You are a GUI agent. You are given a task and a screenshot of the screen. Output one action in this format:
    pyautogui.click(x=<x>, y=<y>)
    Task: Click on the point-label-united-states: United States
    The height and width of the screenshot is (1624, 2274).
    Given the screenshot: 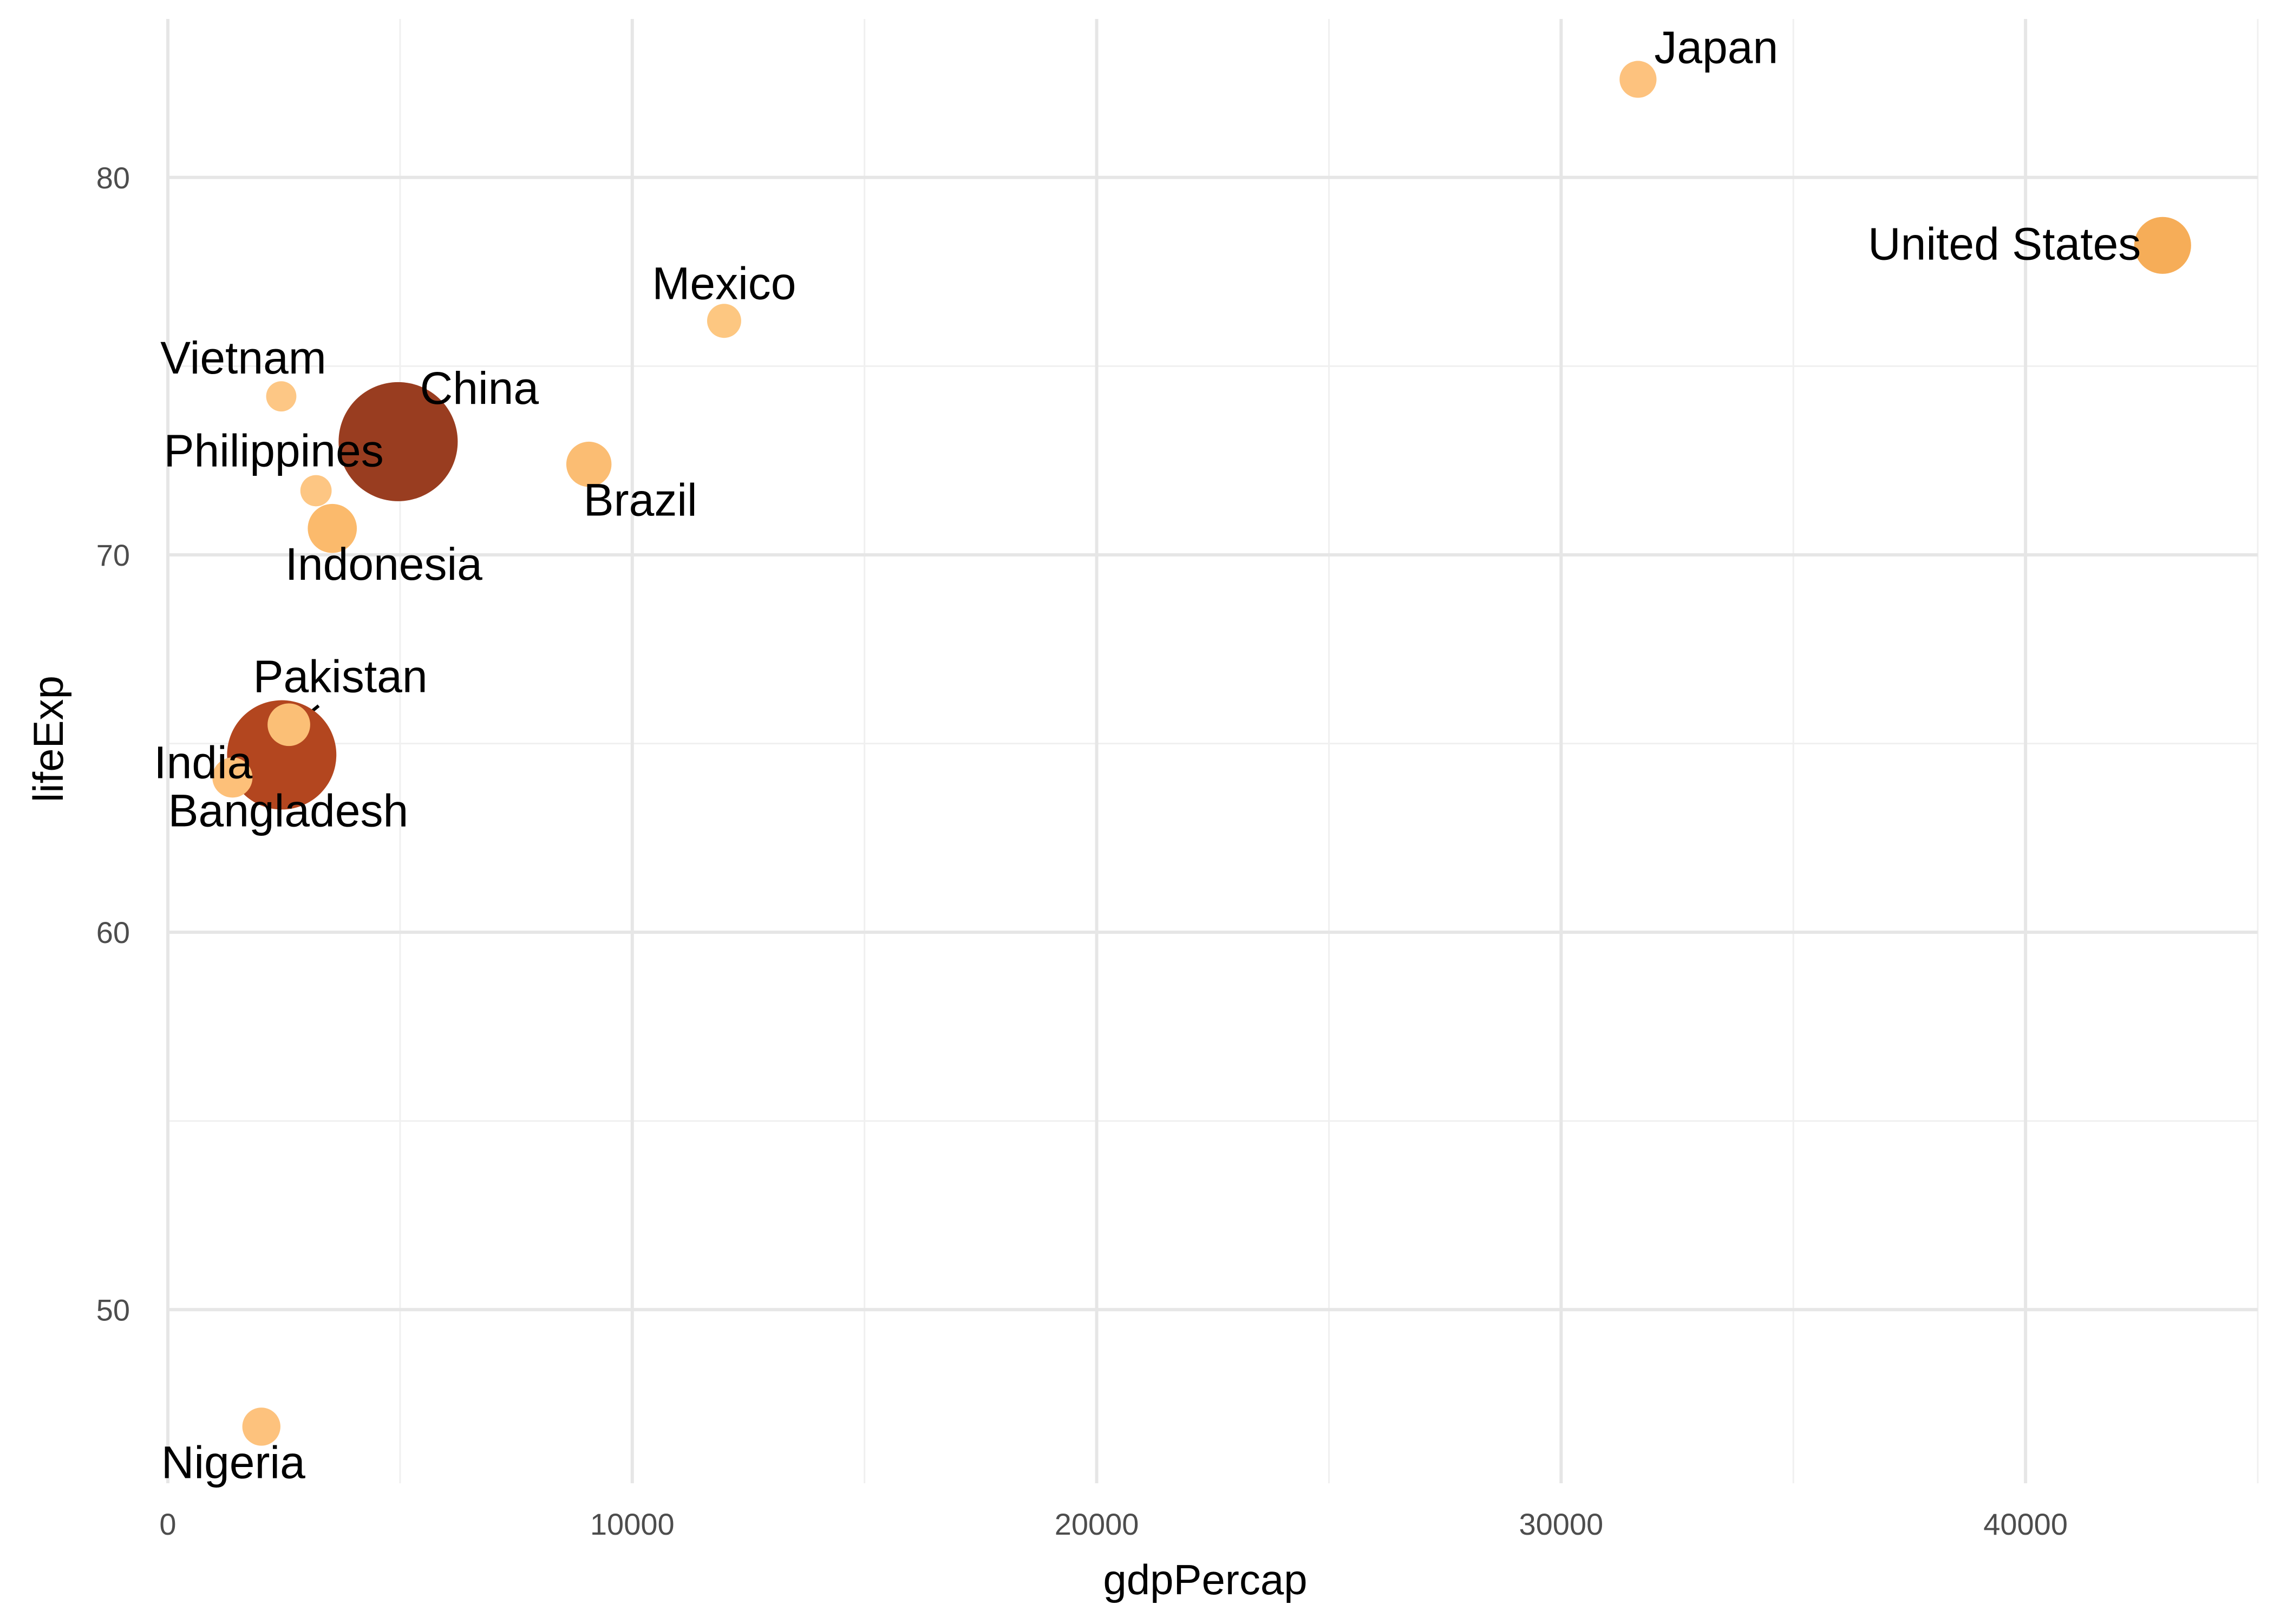 What is the action you would take?
    pyautogui.click(x=2005, y=243)
    